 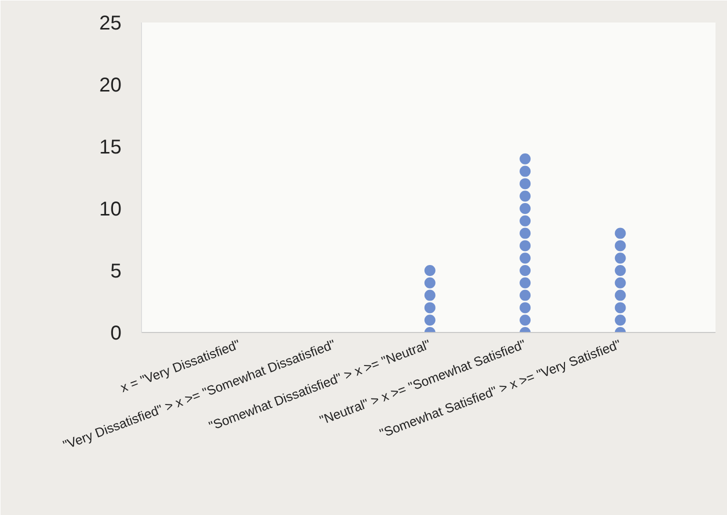 I want to click on y-tick-label: 15, so click(x=110, y=147).